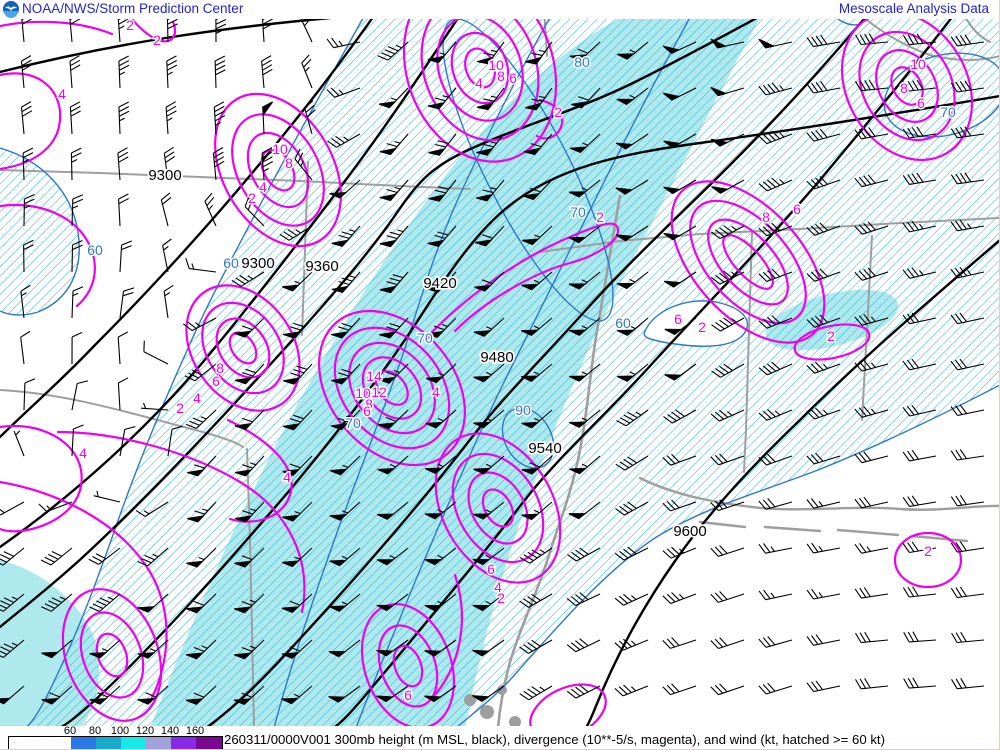  Describe the element at coordinates (582, 62) in the screenshot. I see `isotach-label: 80` at that location.